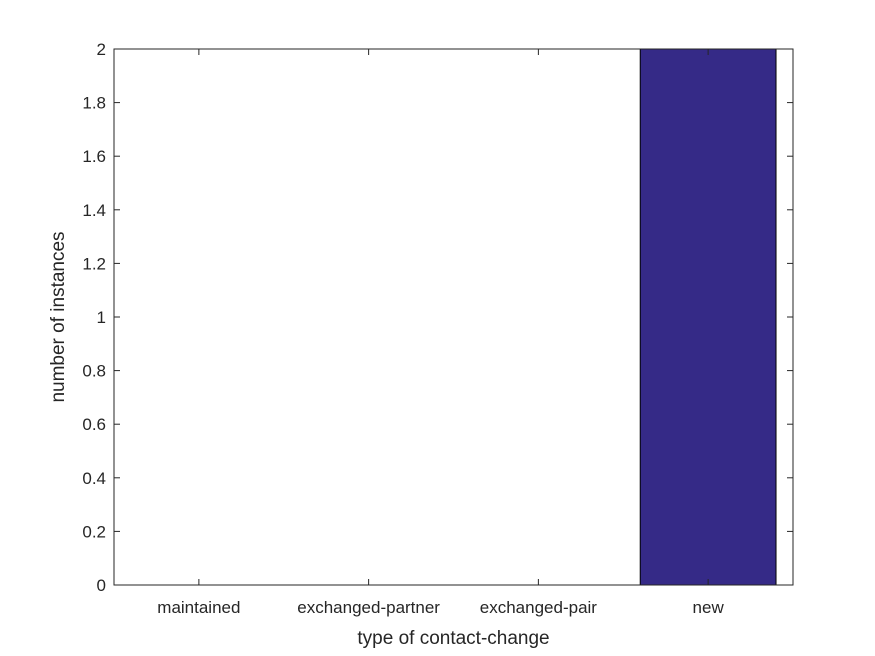 The height and width of the screenshot is (656, 875). Describe the element at coordinates (198, 607) in the screenshot. I see `x-tick-label: maintained` at that location.